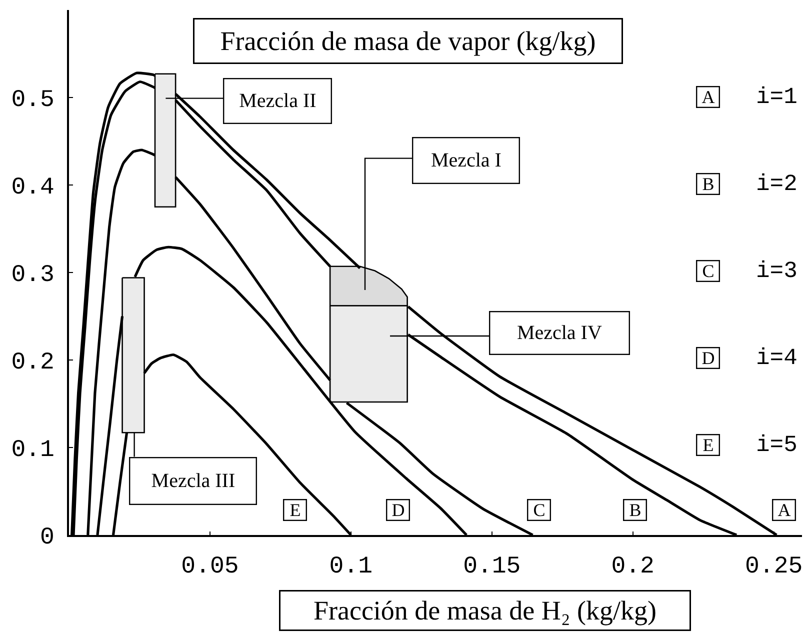  Describe the element at coordinates (47, 538) in the screenshot. I see `y-tick-label: 0` at that location.